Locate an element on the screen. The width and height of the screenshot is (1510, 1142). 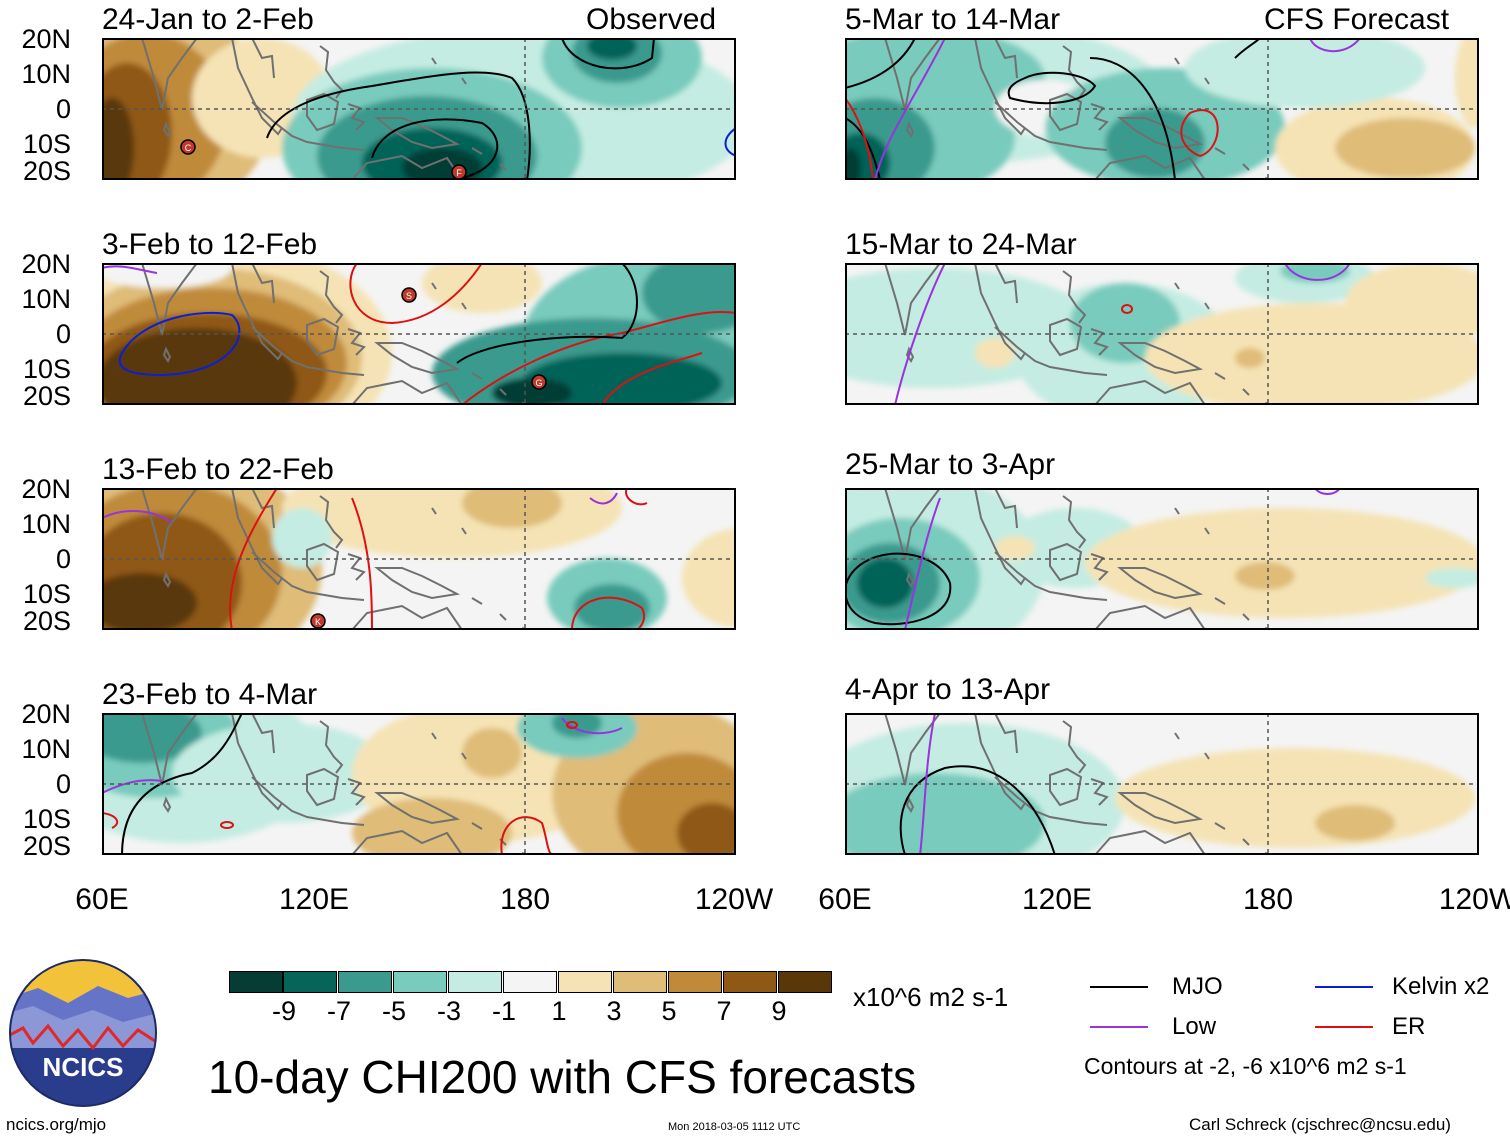
legend-er-line is located at coordinates (1344, 1027).